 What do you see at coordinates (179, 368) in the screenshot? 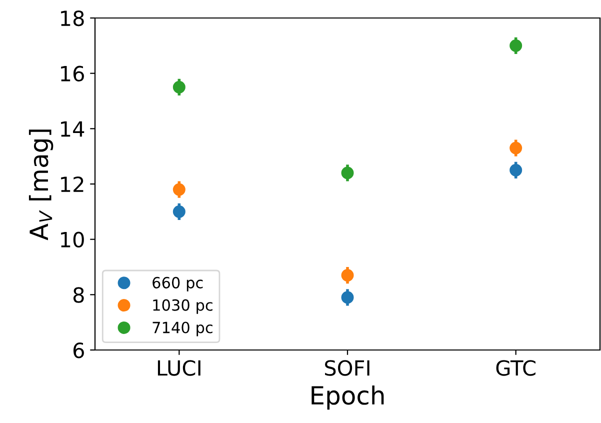
I see `x-tick-label: LUCI` at bounding box center [179, 368].